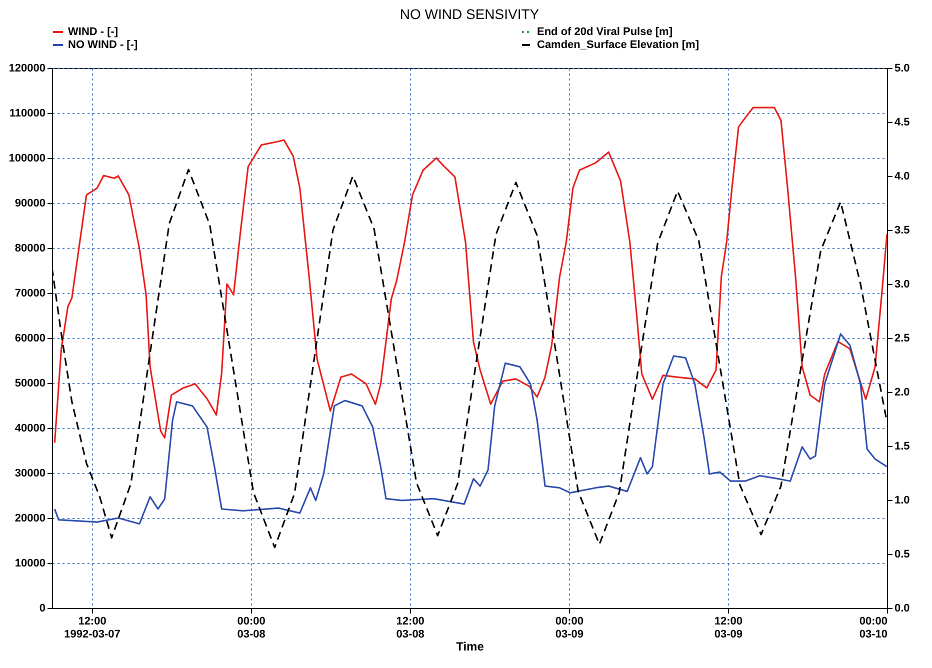 This screenshot has height=668, width=932. I want to click on x-tick-label: 00:00 03-09, so click(569, 628).